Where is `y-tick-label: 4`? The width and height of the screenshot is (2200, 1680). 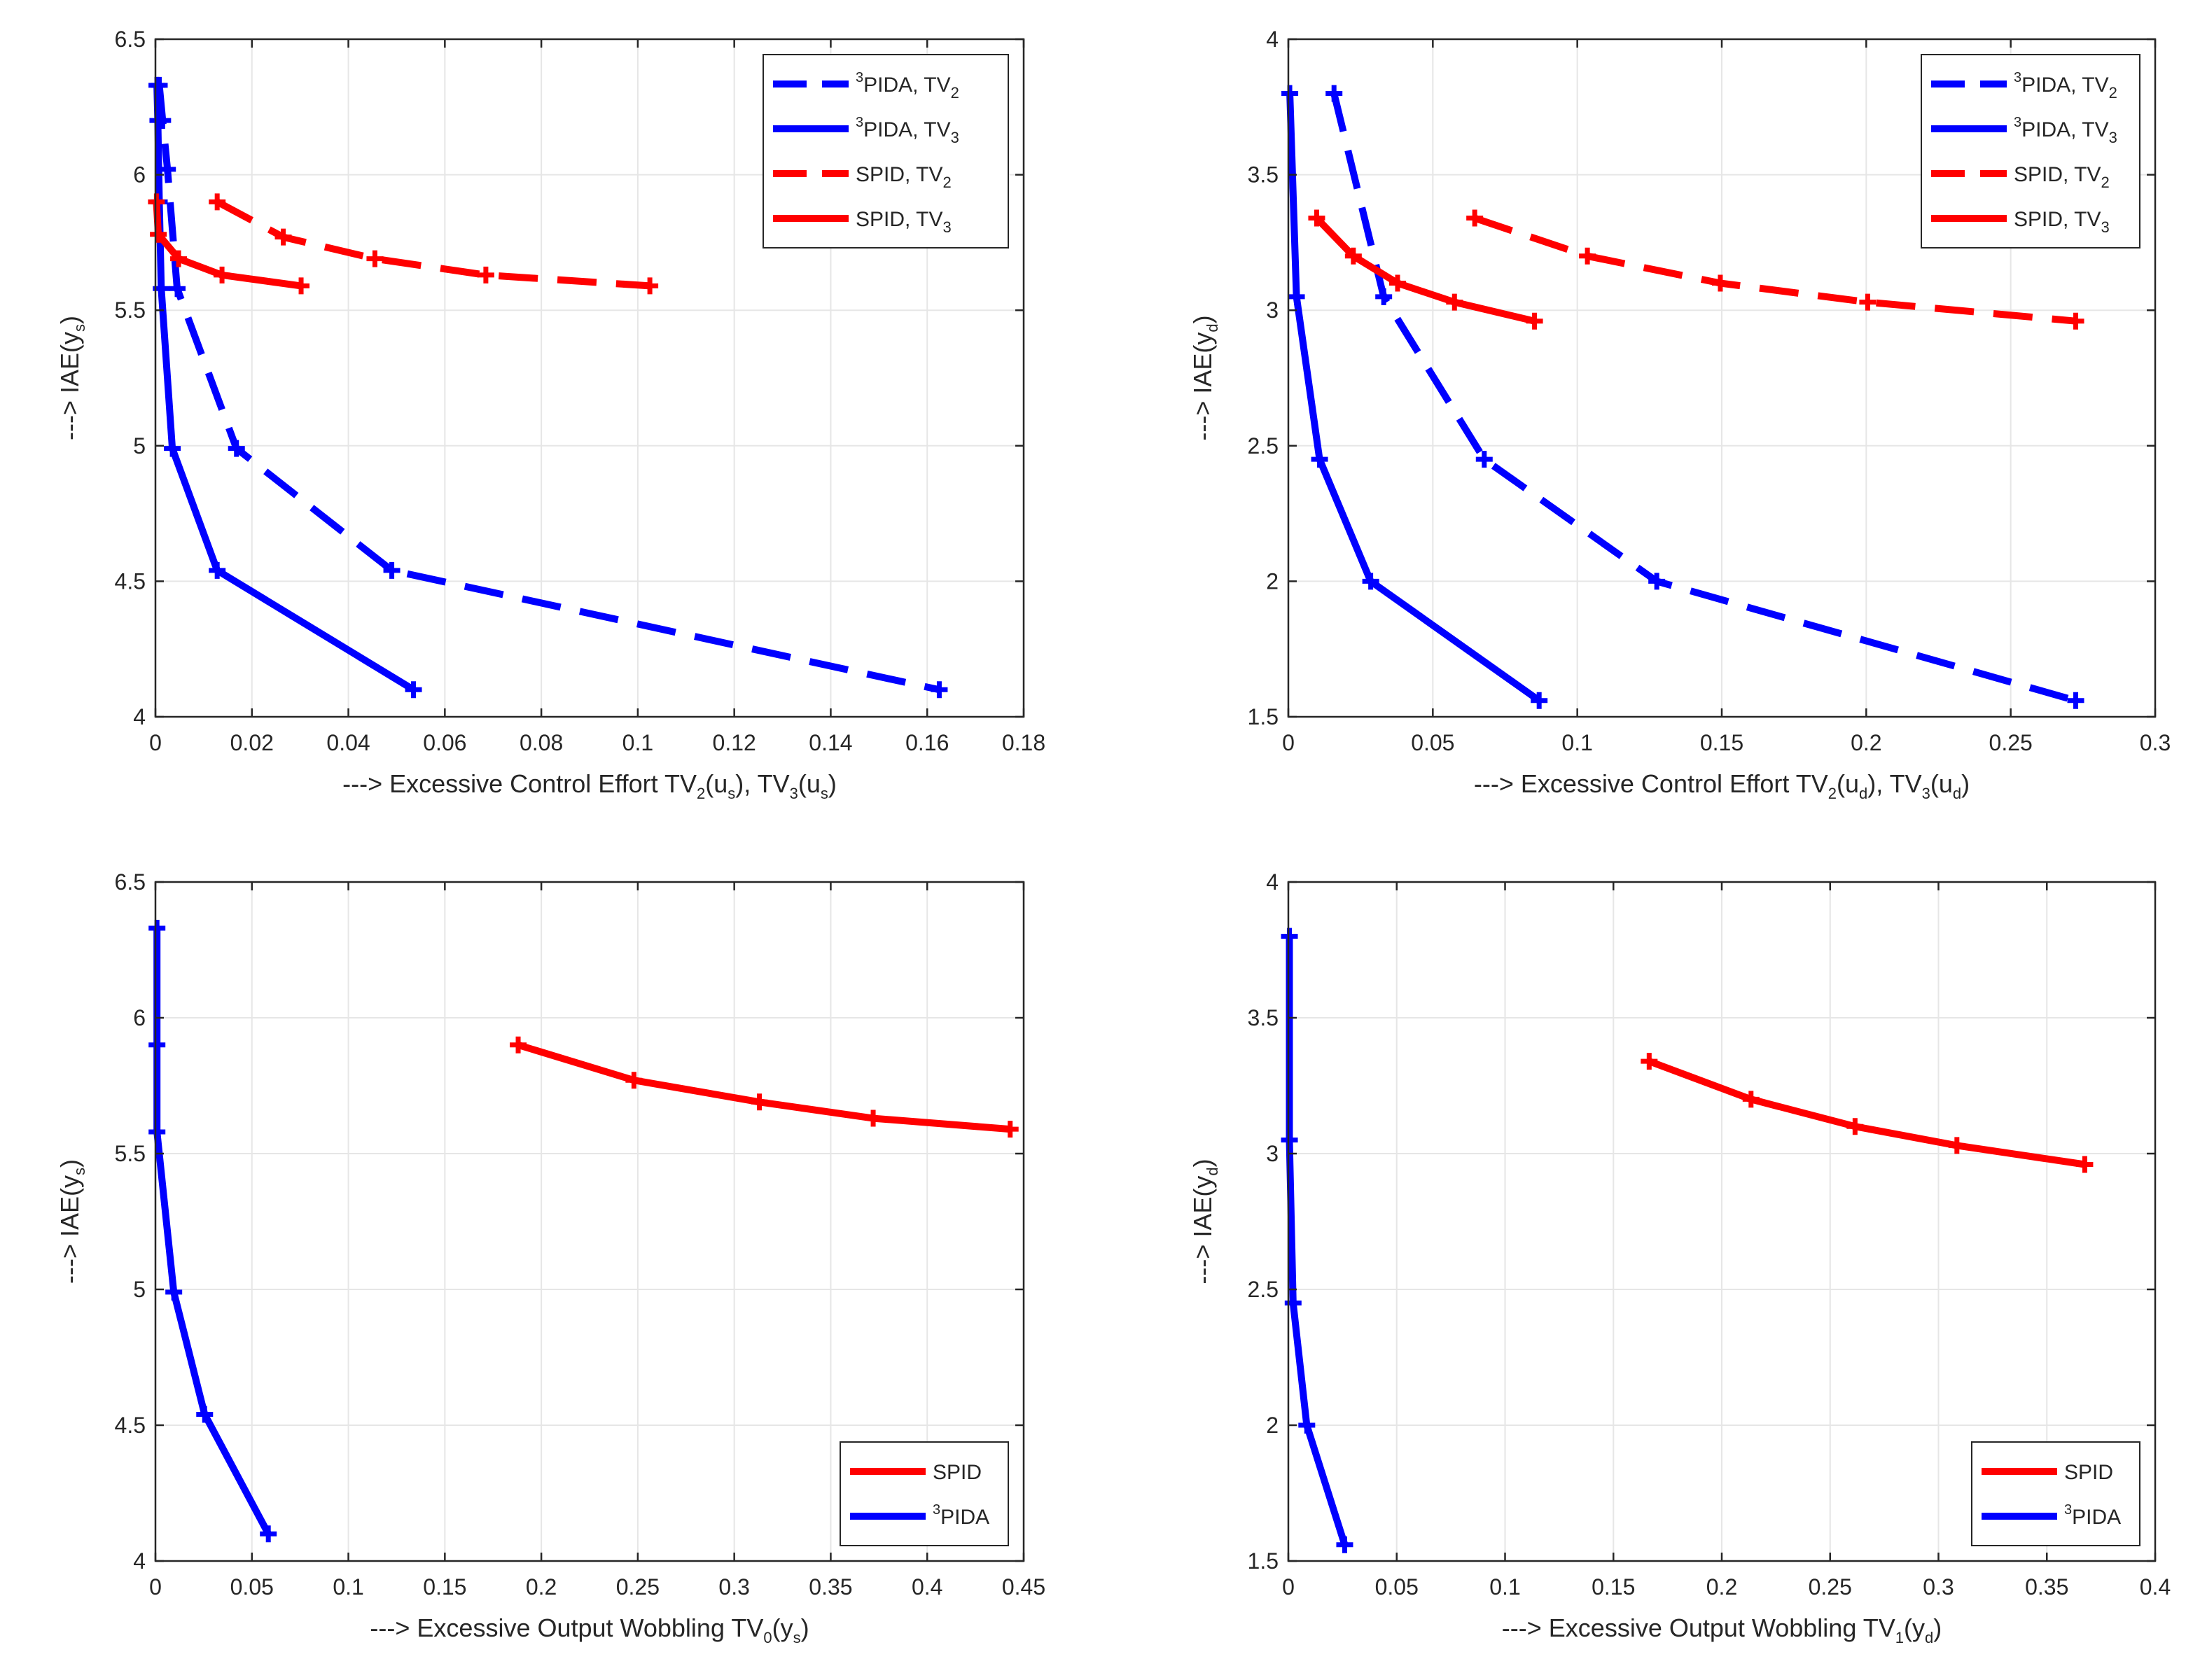
y-tick-label: 4 is located at coordinates (139, 716).